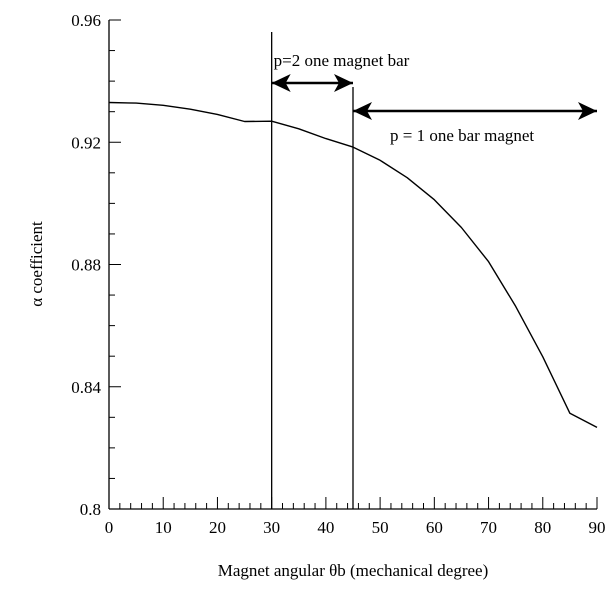 This screenshot has width=608, height=590. What do you see at coordinates (86, 387) in the screenshot?
I see `y-tick-label: 0.84` at bounding box center [86, 387].